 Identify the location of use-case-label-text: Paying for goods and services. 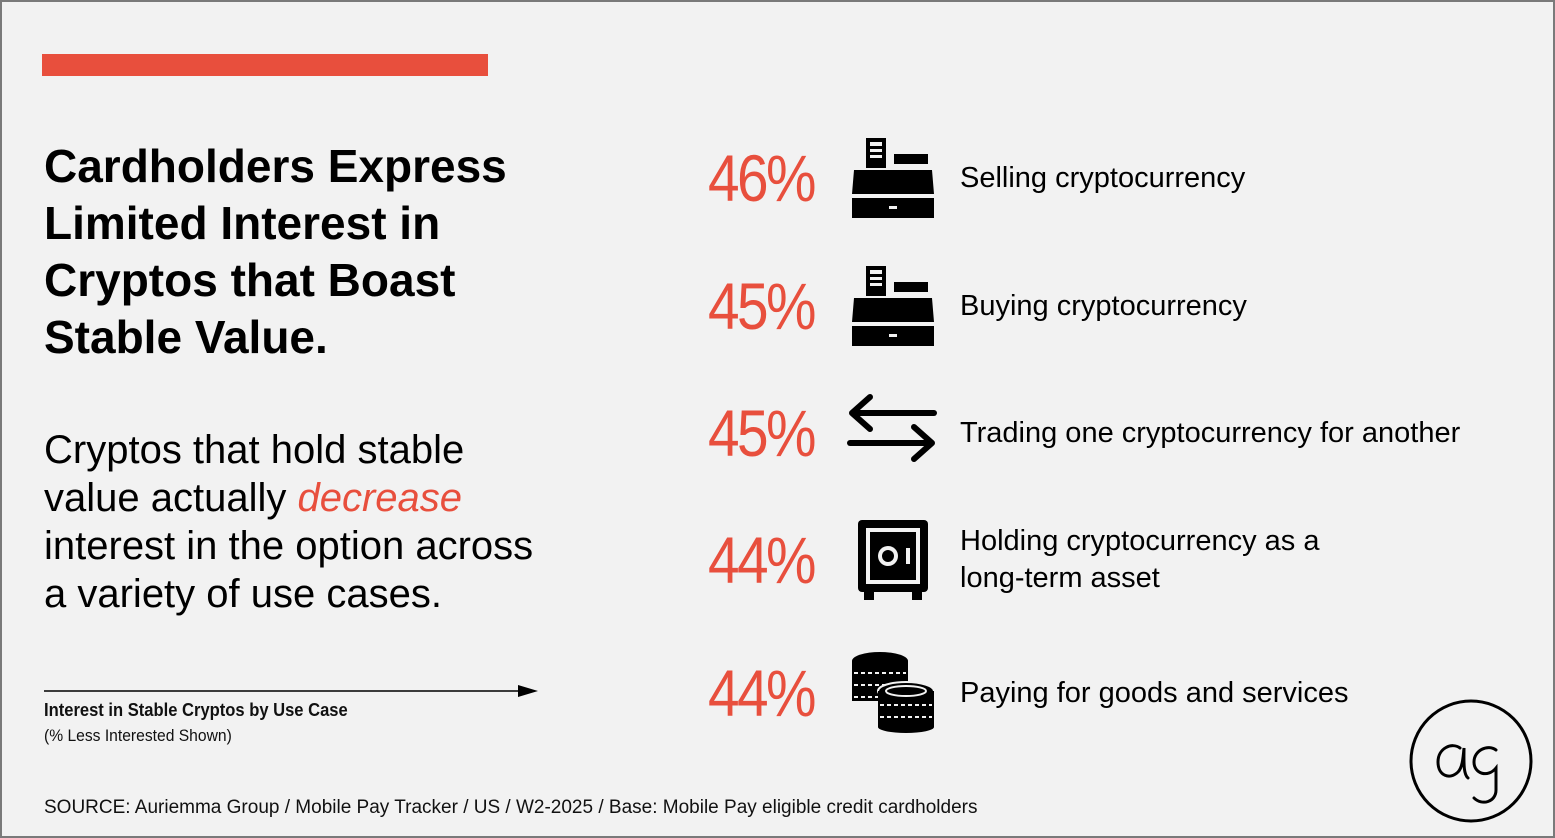
(1154, 692).